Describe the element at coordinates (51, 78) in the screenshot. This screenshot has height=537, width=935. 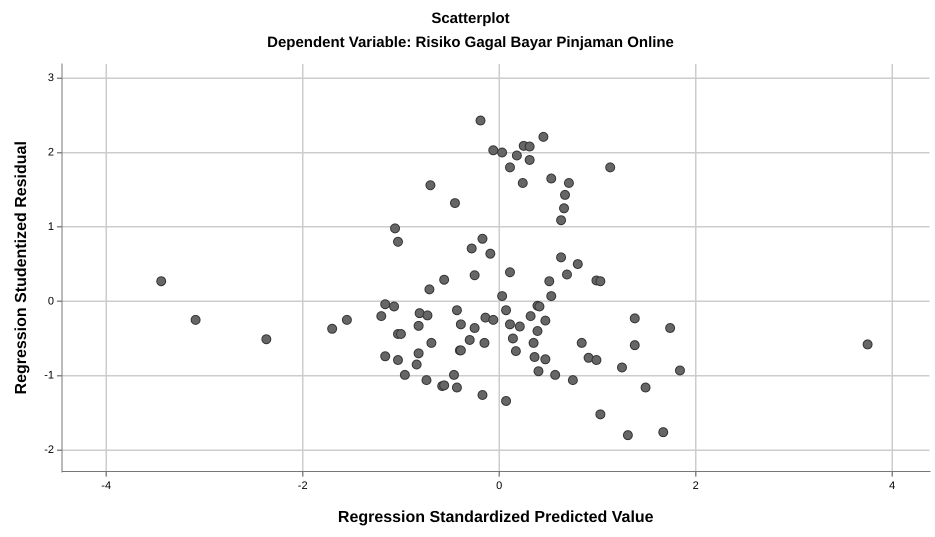
I see `y-tick-label: 3` at that location.